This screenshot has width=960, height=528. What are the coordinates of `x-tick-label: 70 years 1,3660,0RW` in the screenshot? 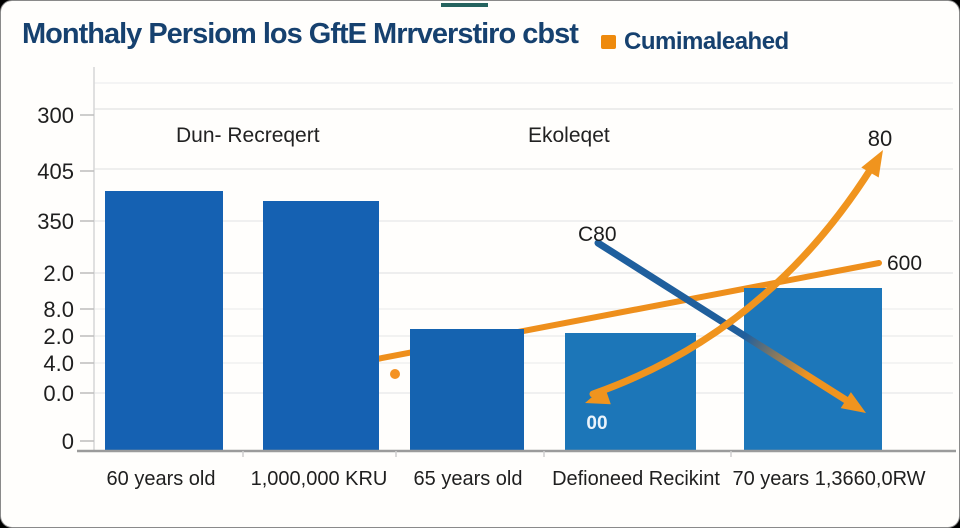 It's located at (828, 479).